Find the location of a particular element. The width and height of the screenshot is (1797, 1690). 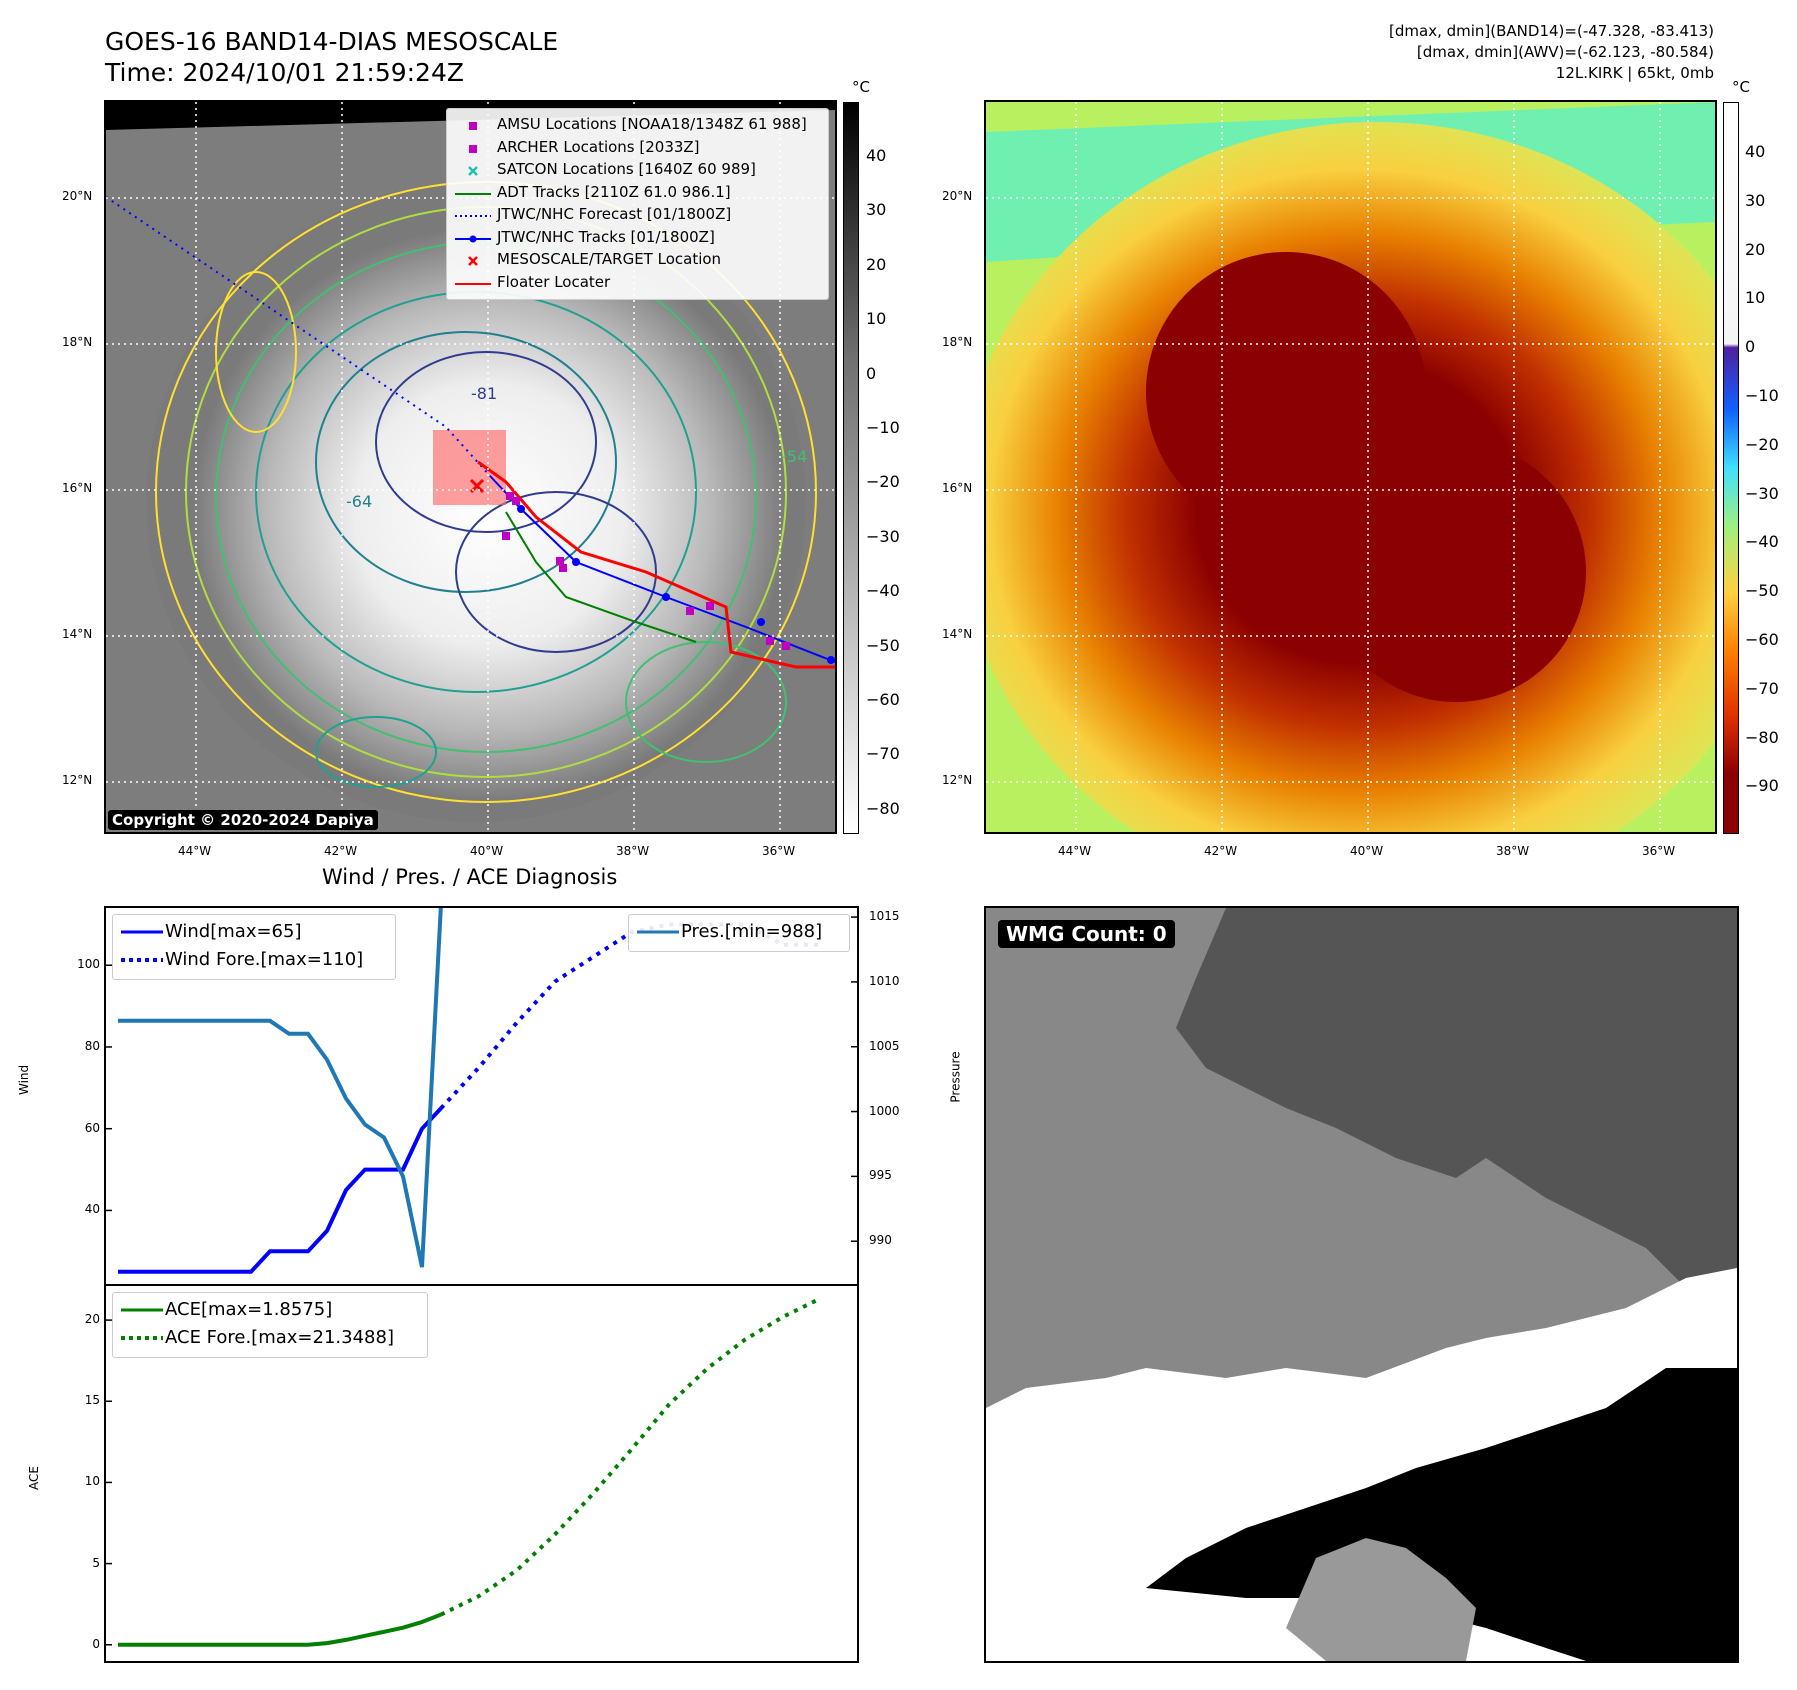

color-colorbar-tick: −90 is located at coordinates (1762, 786).